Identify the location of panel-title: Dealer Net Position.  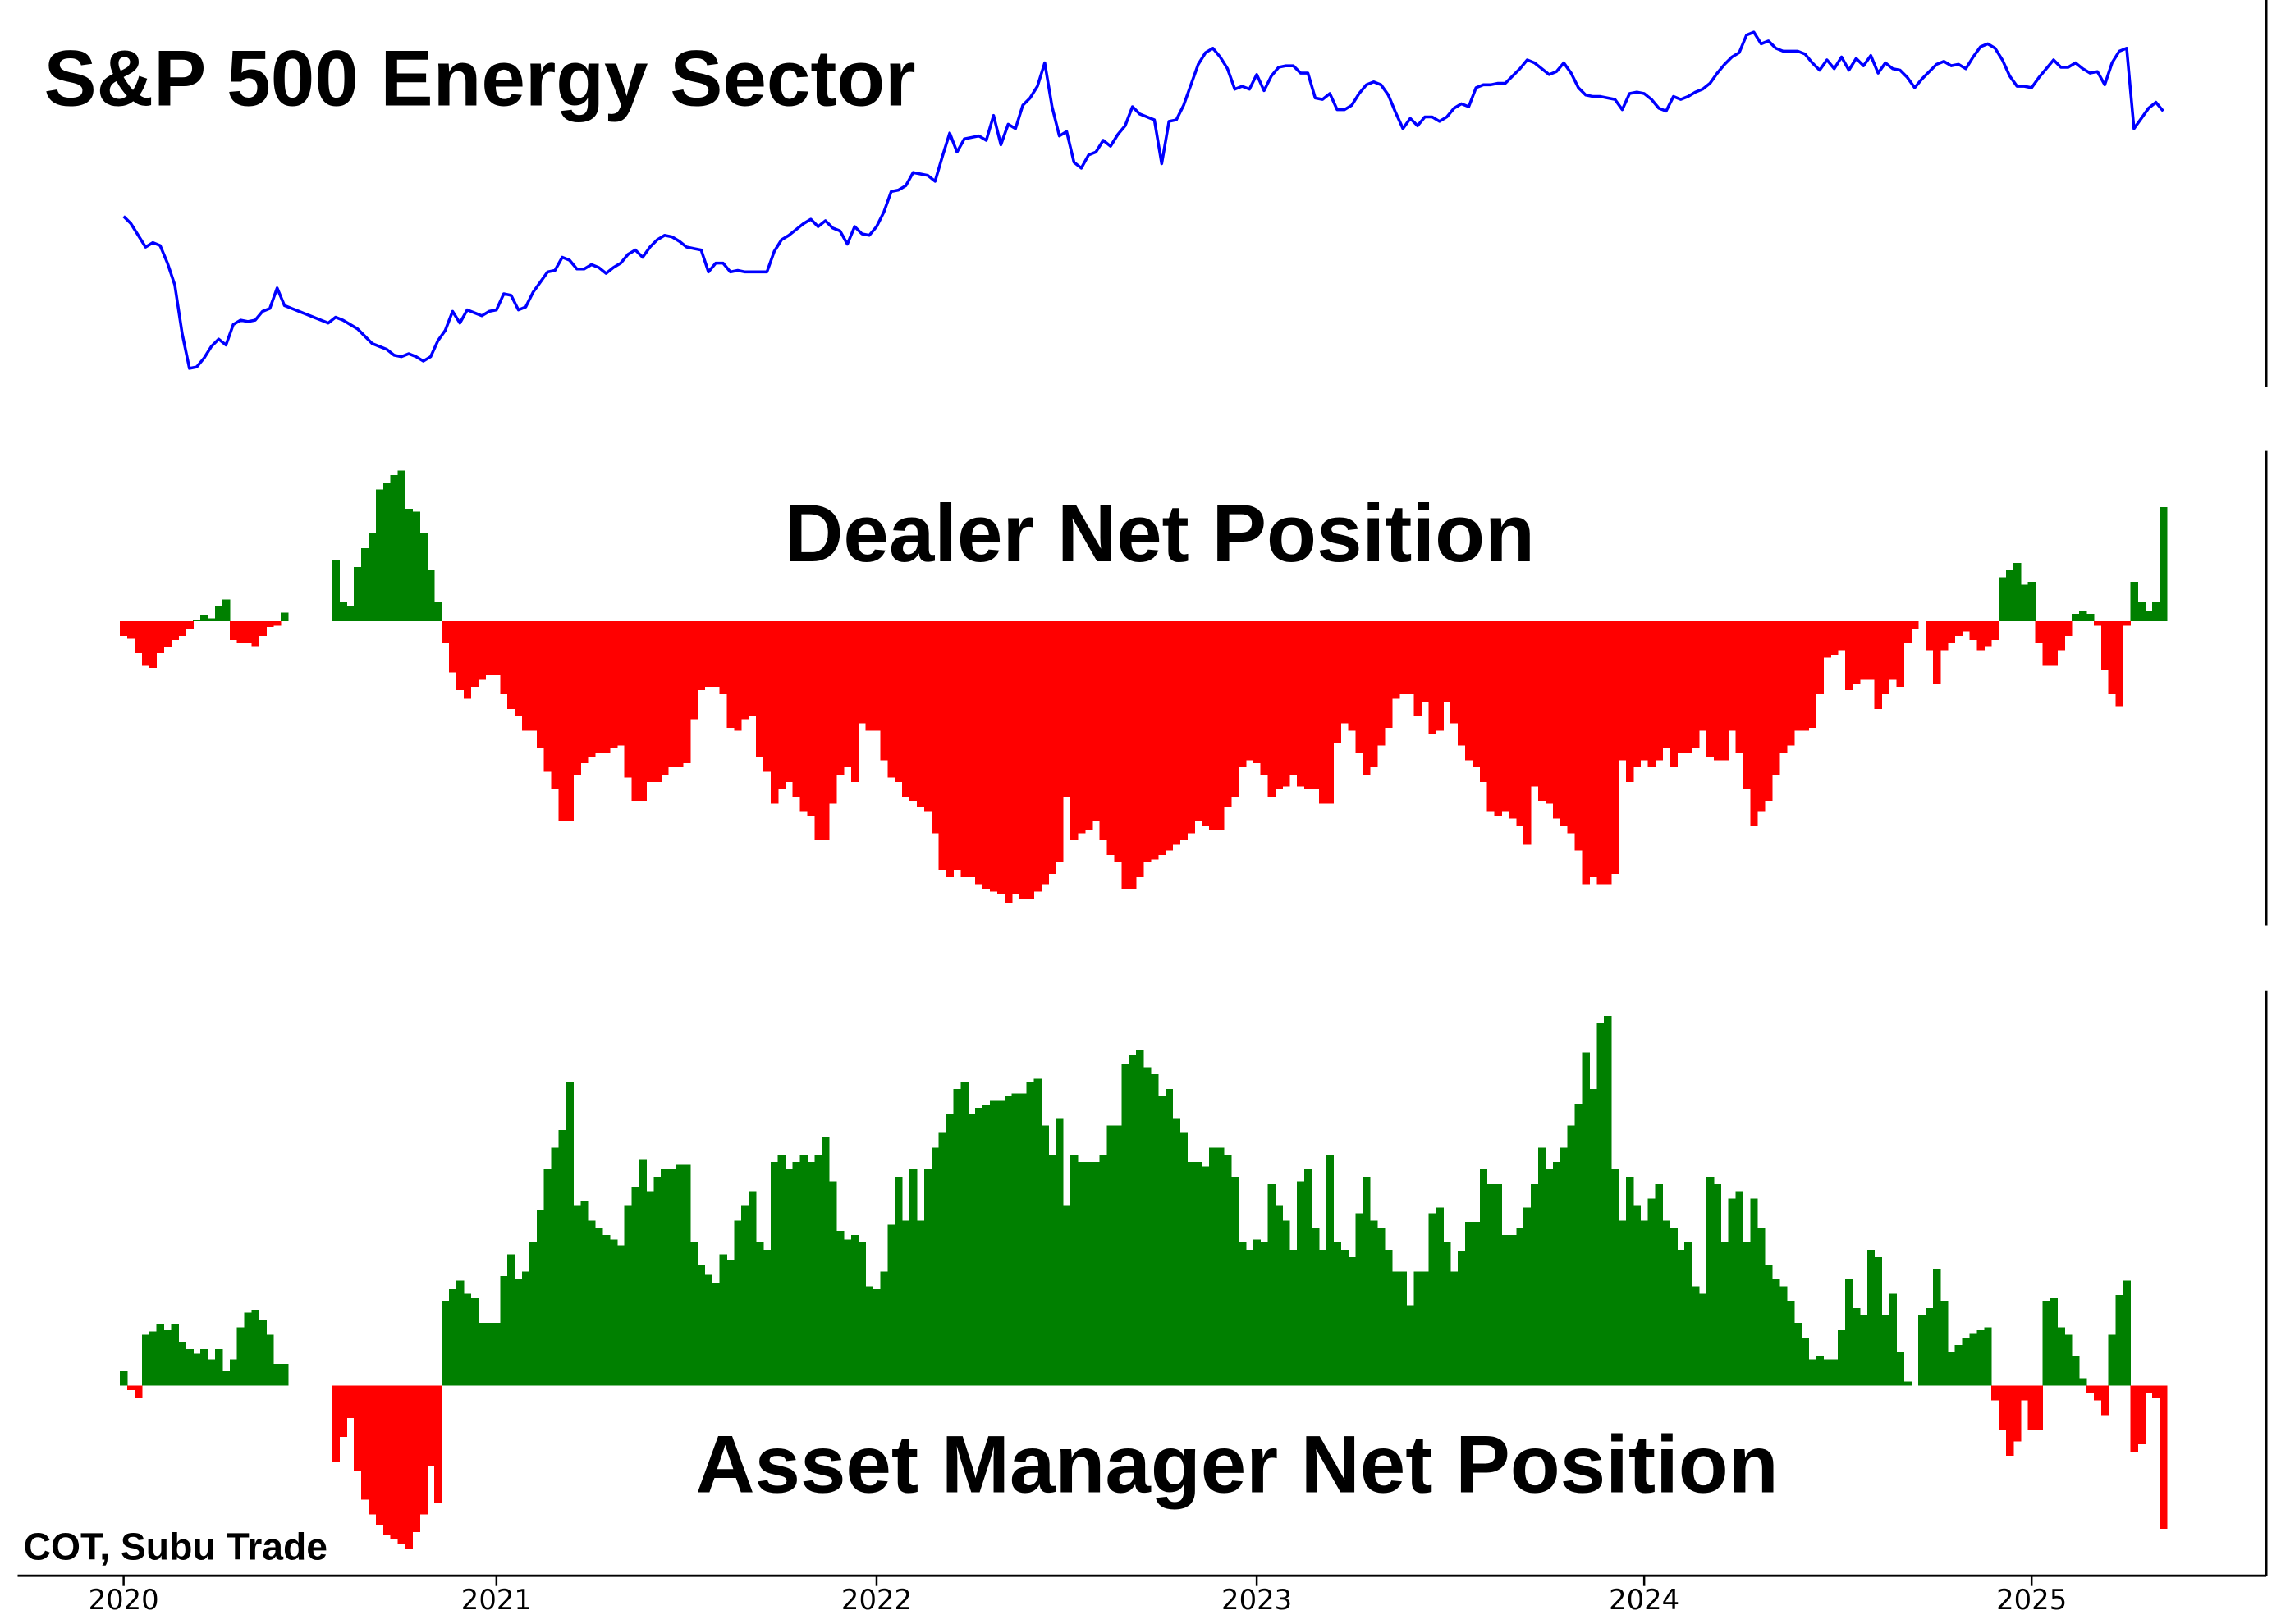
(1159, 533).